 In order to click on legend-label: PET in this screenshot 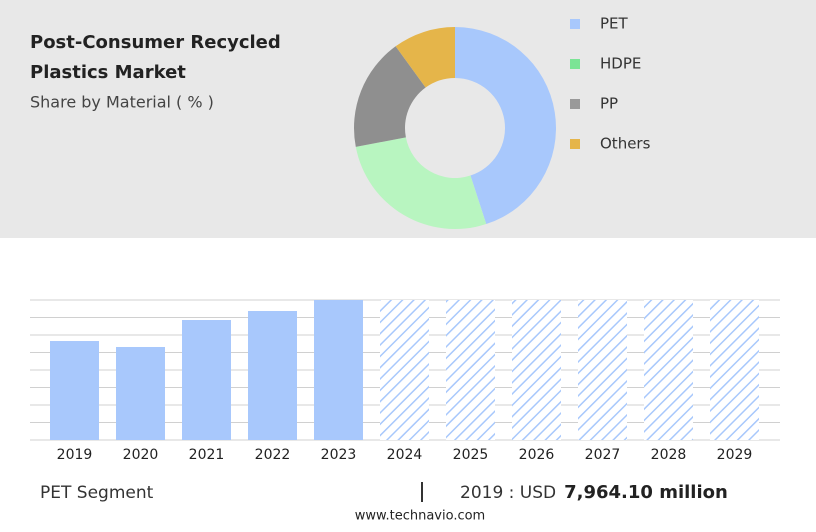, I will do `click(614, 24)`.